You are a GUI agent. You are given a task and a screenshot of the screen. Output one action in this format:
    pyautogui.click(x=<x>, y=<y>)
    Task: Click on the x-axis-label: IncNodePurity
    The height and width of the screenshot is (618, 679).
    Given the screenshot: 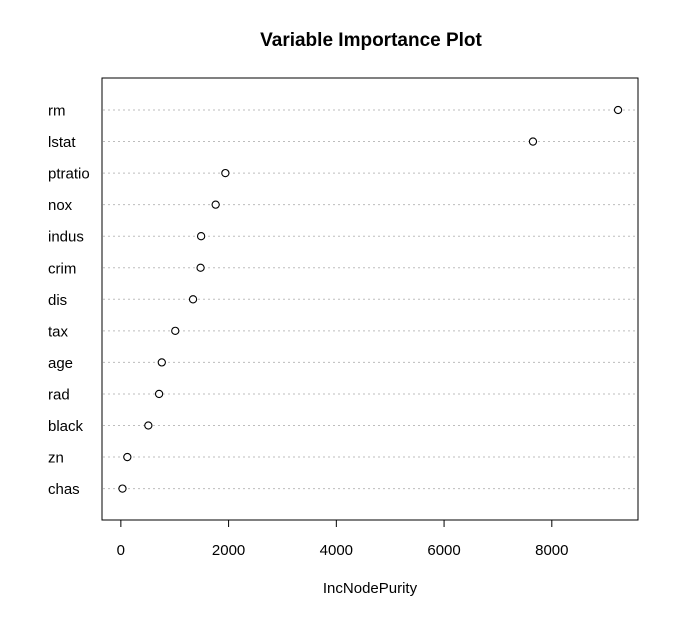 What is the action you would take?
    pyautogui.click(x=370, y=588)
    